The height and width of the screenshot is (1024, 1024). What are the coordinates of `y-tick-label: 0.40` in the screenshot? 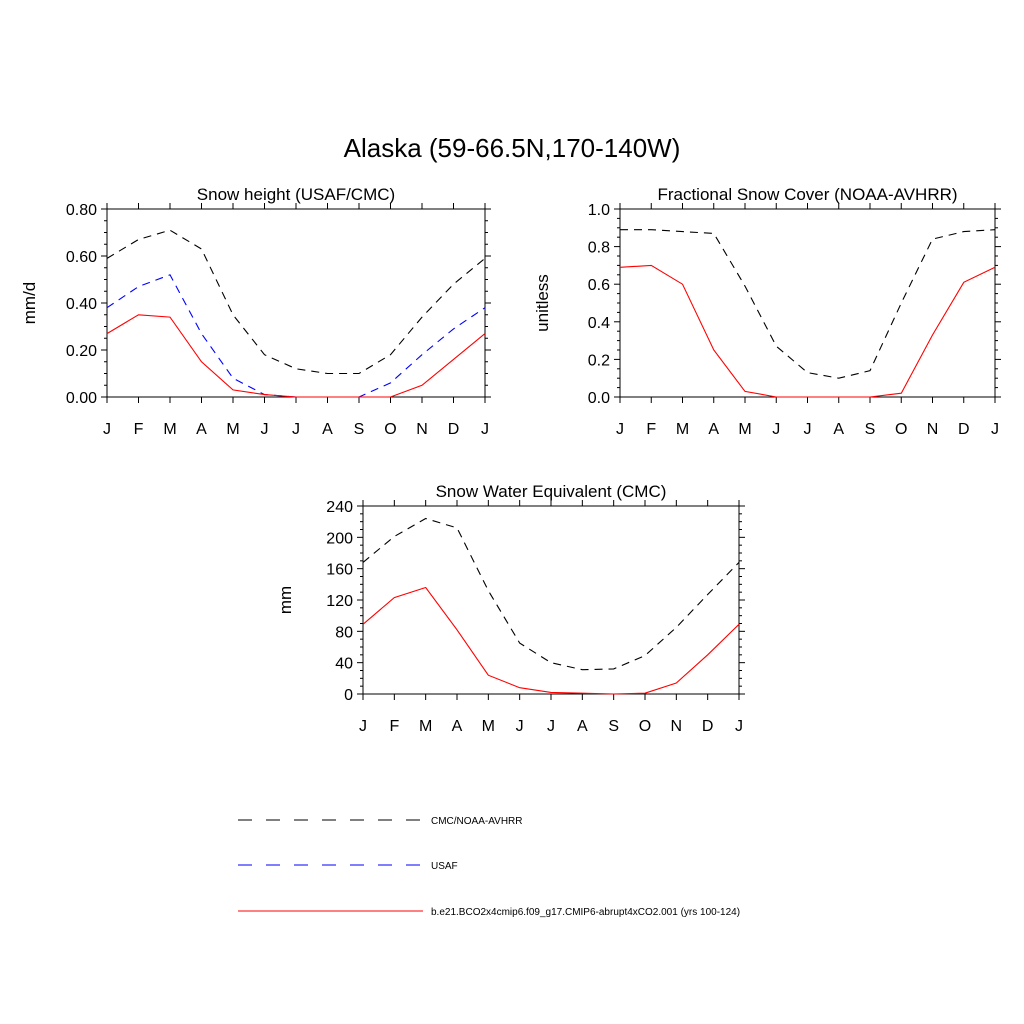 It's located at (81, 304).